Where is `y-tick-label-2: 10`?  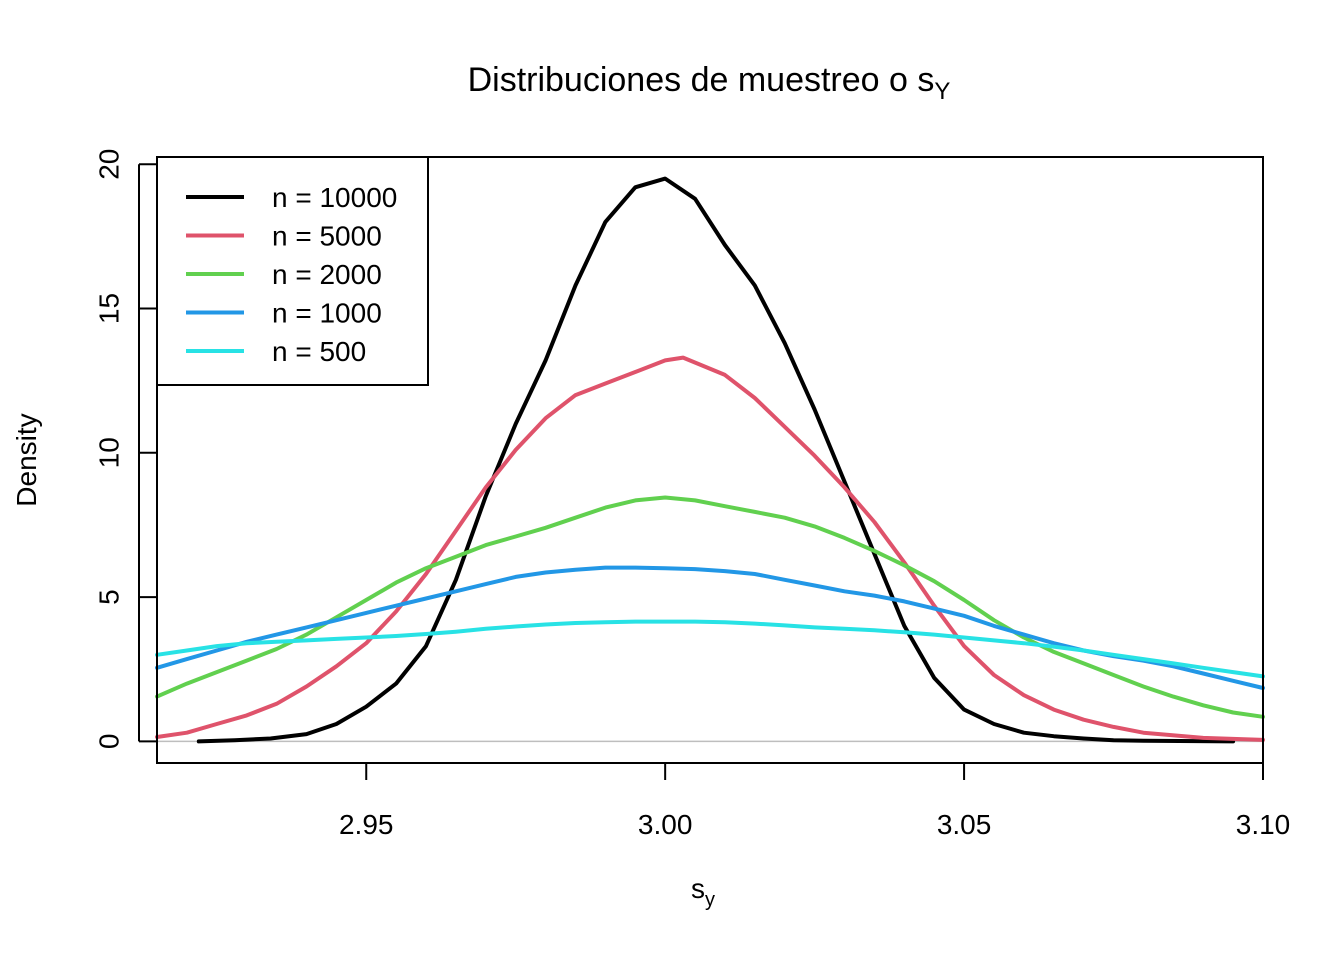
y-tick-label-2: 10 is located at coordinates (108, 452).